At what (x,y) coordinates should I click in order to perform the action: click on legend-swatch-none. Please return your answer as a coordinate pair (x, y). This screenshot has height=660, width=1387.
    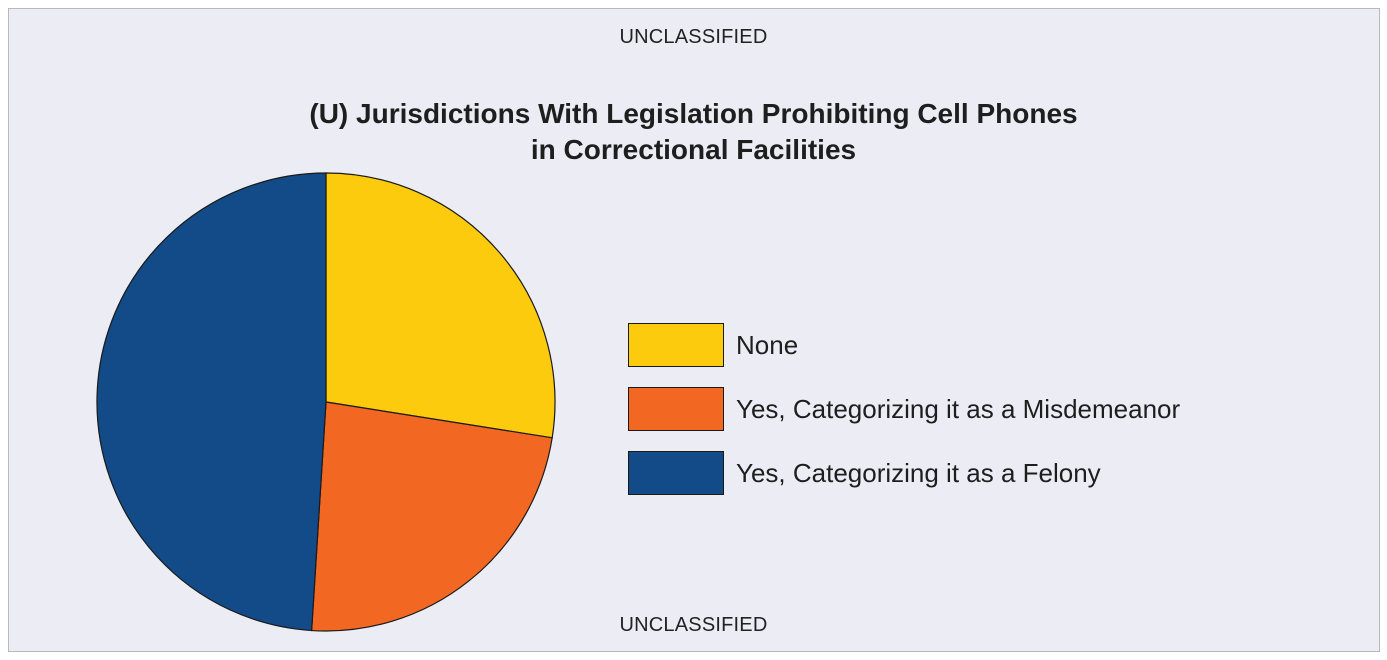
    Looking at the image, I should click on (676, 345).